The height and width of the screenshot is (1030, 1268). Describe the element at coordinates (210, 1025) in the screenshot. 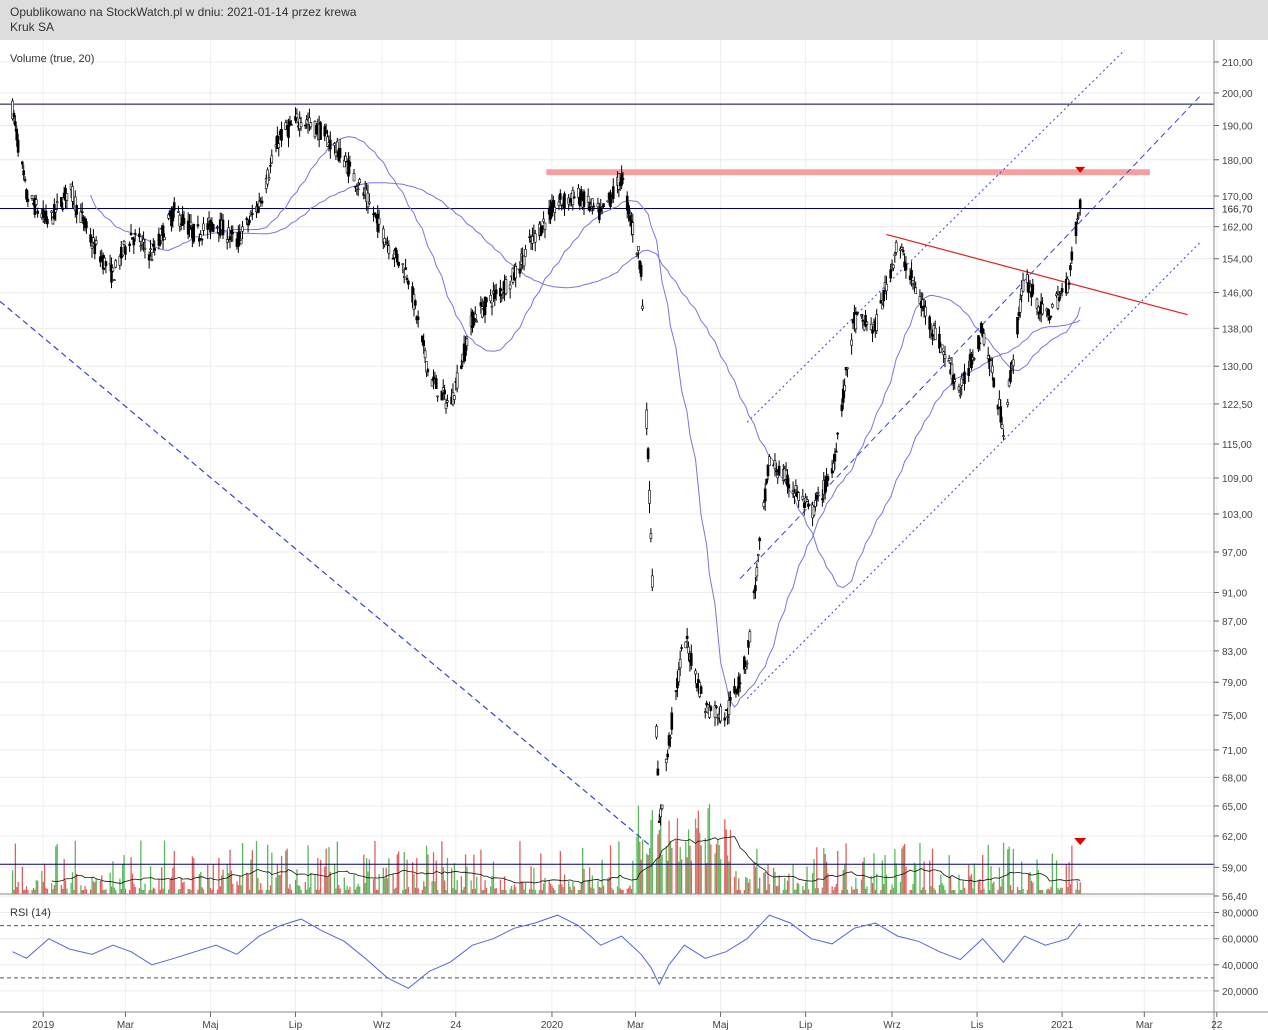

I see `time-tick-label: Maj` at that location.